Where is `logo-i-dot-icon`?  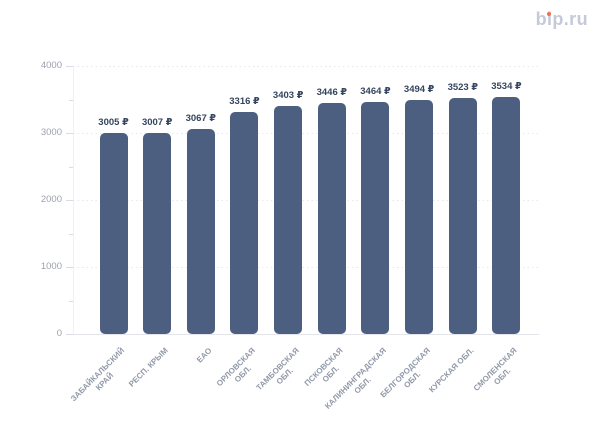 logo-i-dot-icon is located at coordinates (549, 14).